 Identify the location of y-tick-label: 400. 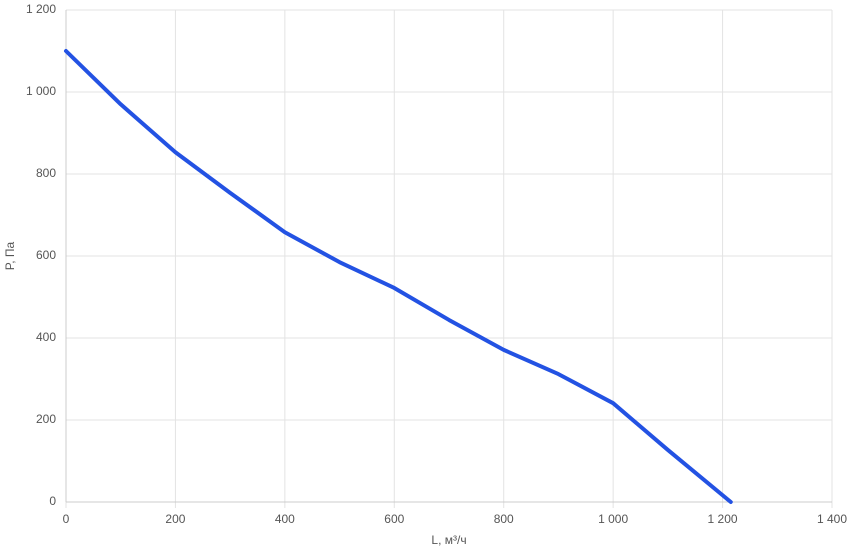
(46, 337).